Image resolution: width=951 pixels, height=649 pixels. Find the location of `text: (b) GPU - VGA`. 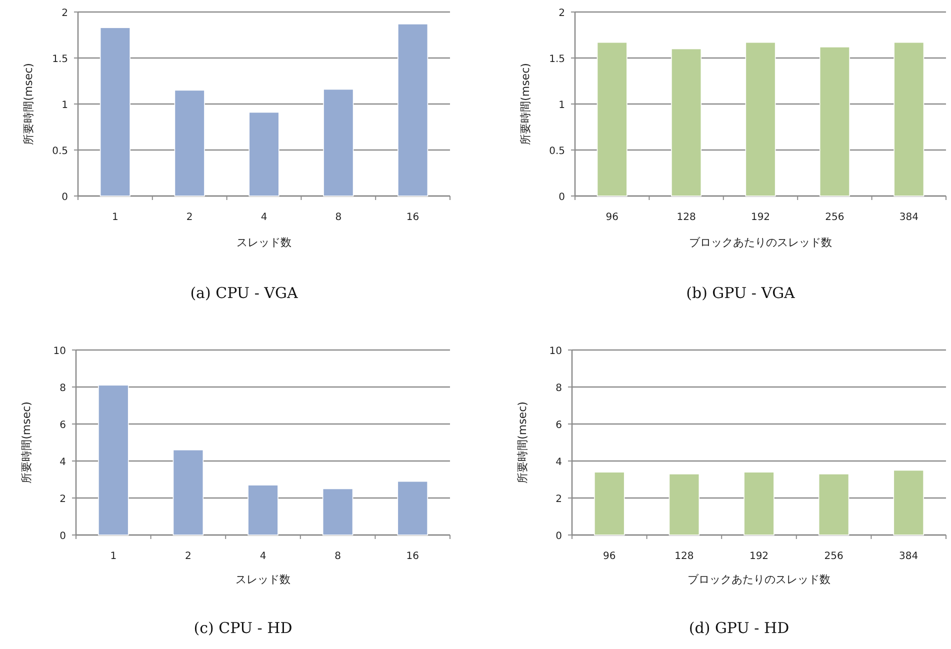

text: (b) GPU - VGA is located at coordinates (741, 293).